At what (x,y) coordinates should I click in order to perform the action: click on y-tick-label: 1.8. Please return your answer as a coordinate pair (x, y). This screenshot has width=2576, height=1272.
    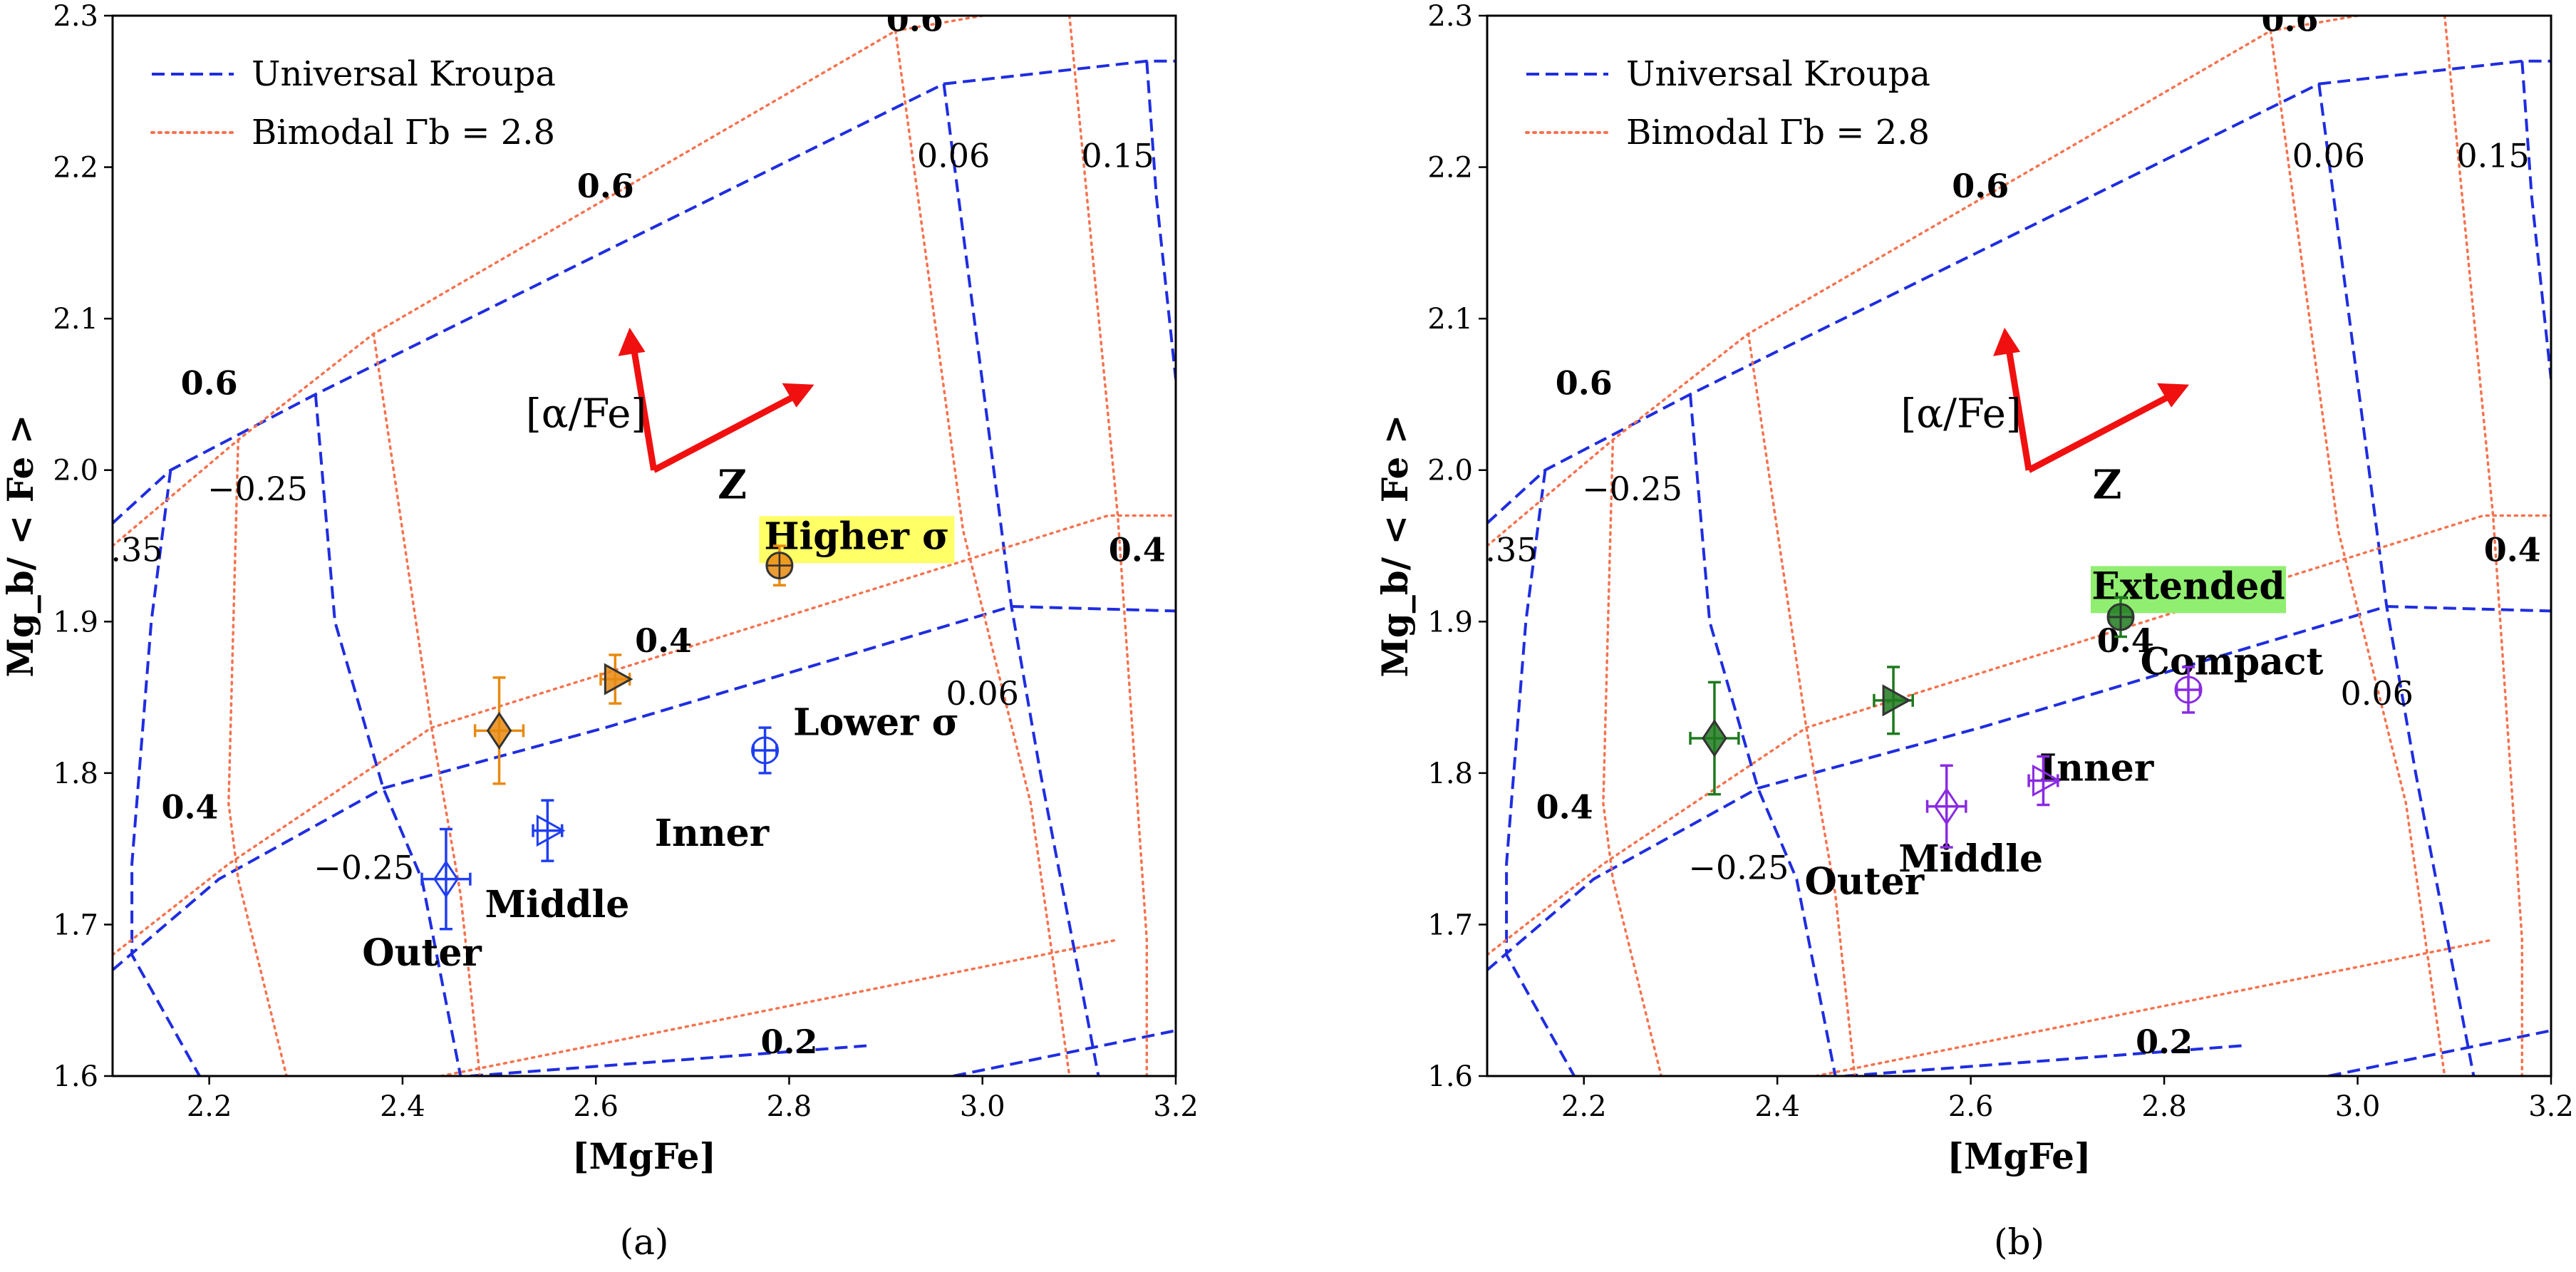
    Looking at the image, I should click on (1450, 773).